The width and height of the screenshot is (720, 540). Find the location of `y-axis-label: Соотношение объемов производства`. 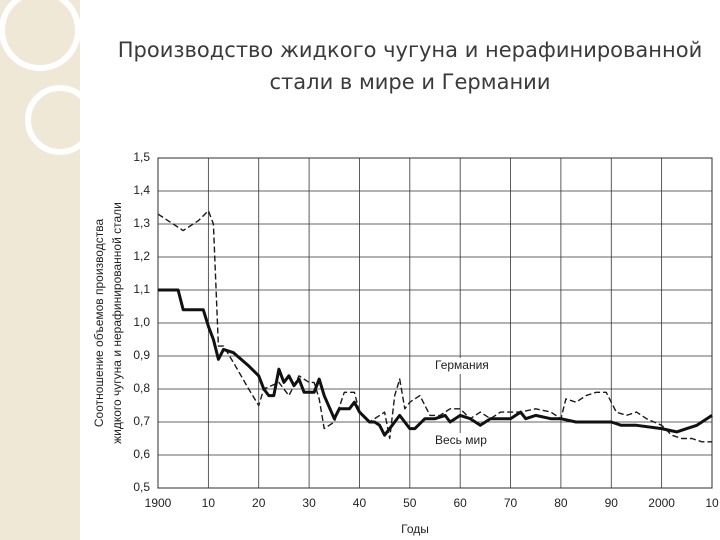

y-axis-label: Соотношение объемов производства is located at coordinates (99, 323).